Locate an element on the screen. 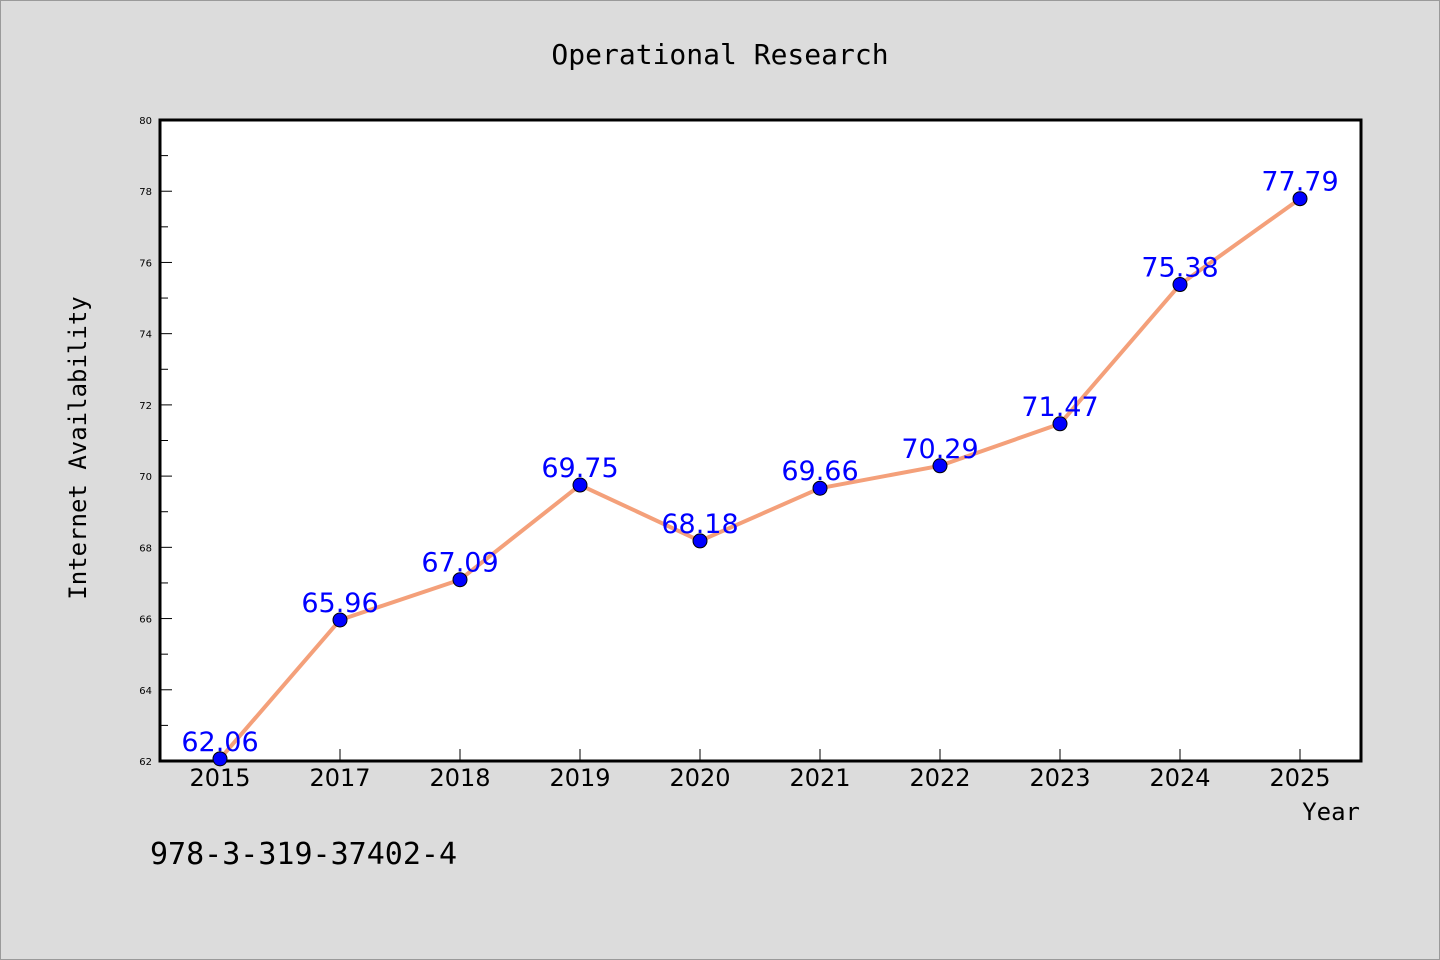 This screenshot has height=960, width=1440. x-tick-label: 2024 is located at coordinates (1179, 778).